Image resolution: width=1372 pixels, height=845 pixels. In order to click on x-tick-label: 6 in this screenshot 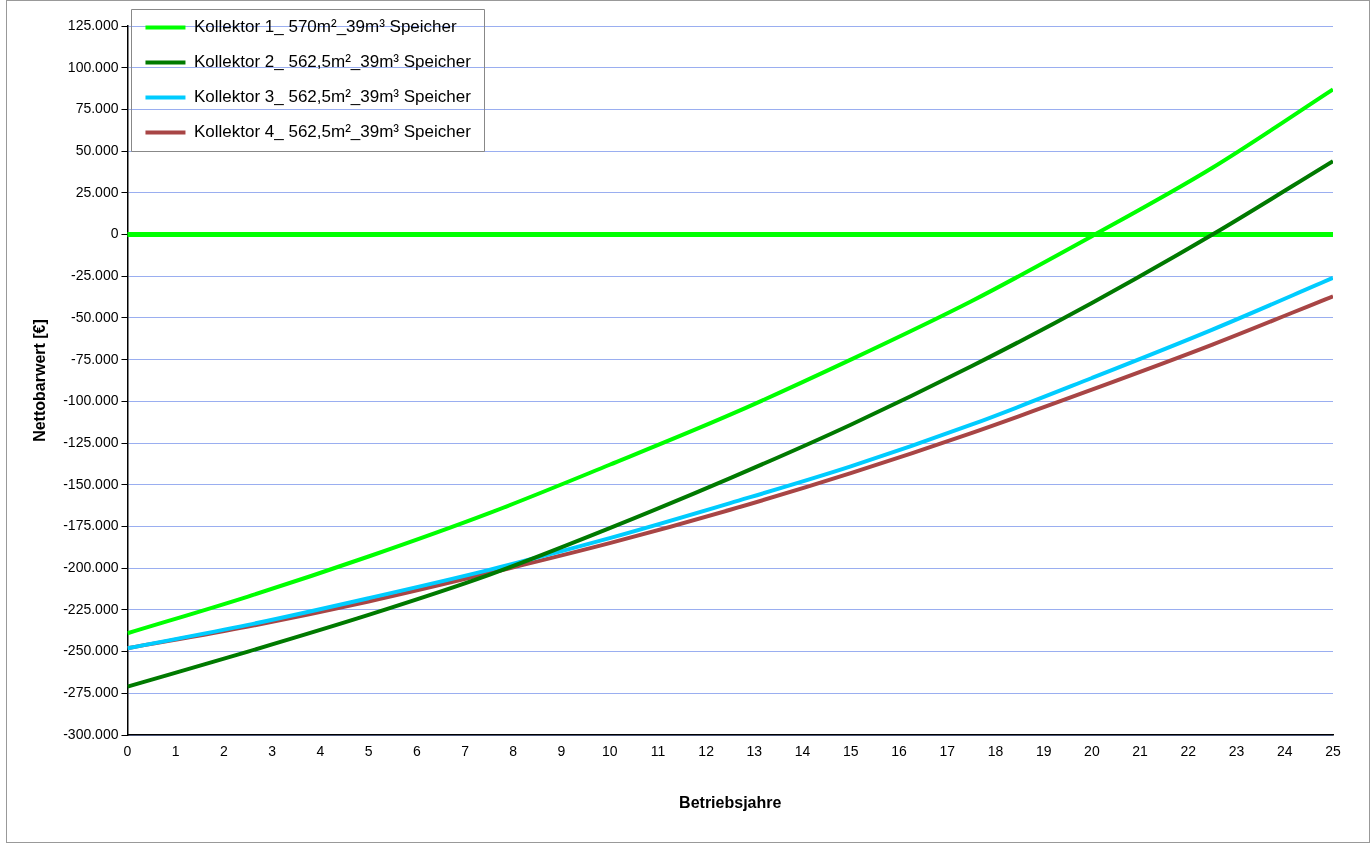, I will do `click(416, 751)`.